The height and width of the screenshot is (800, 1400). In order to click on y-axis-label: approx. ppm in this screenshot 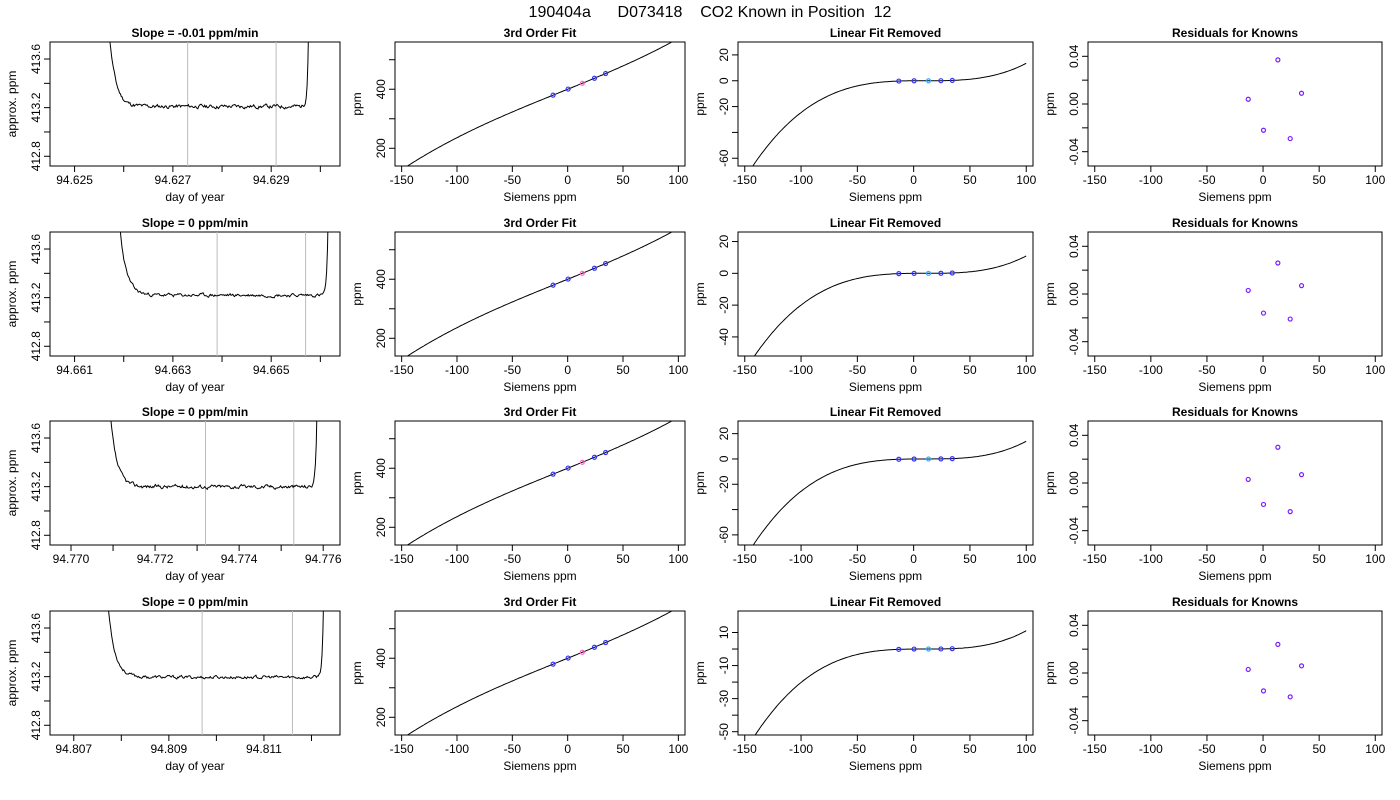, I will do `click(12, 294)`.